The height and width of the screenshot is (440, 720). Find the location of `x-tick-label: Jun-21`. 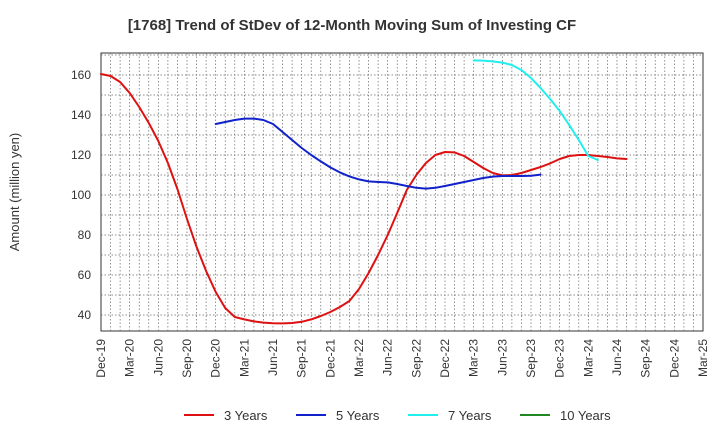

x-tick-label: Jun-21 is located at coordinates (273, 357).